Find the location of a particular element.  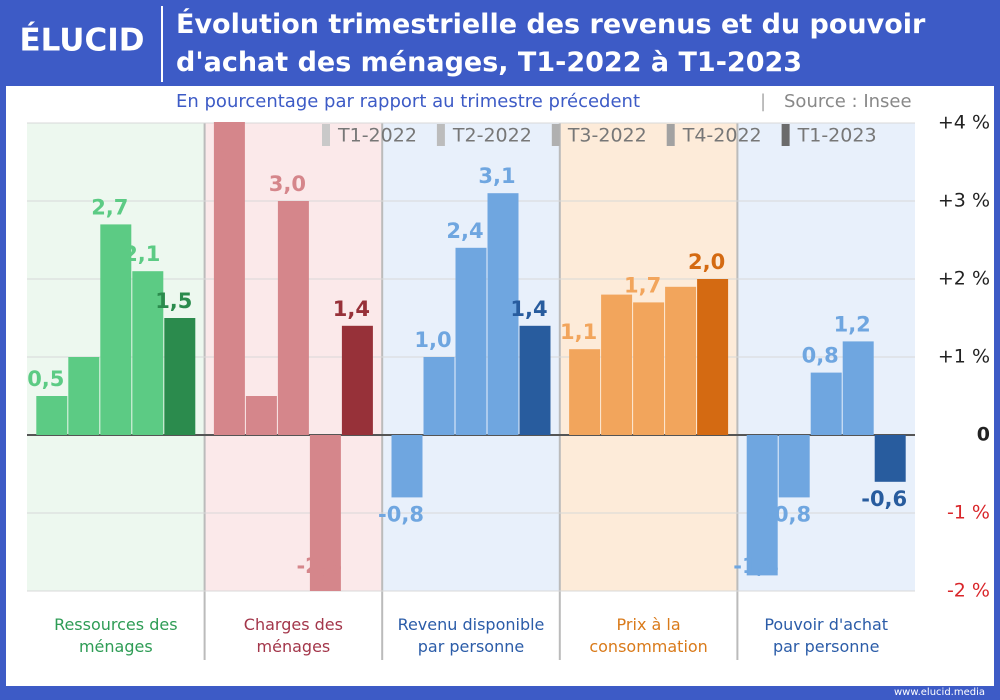

value-label: 1,0 is located at coordinates (432, 340).